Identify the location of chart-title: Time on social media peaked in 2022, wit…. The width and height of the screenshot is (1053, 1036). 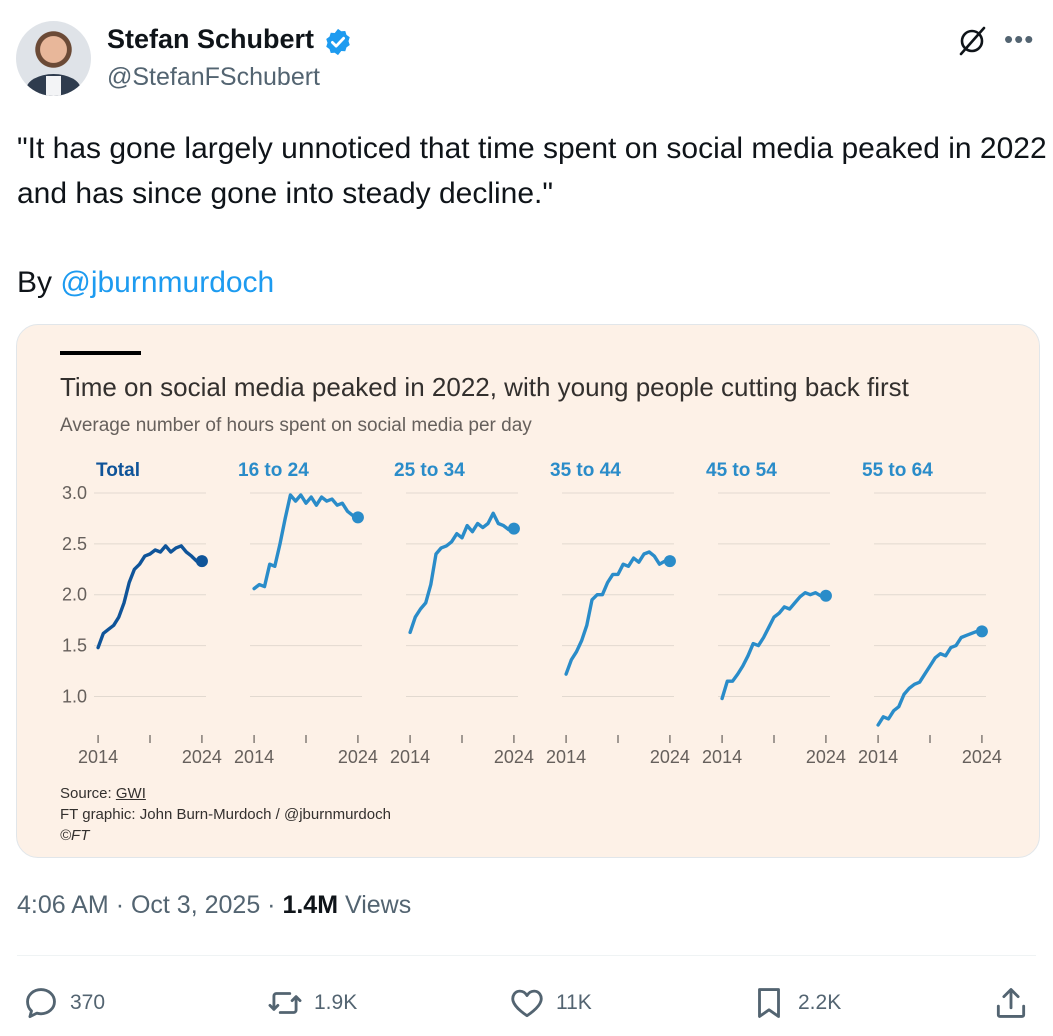
(484, 387).